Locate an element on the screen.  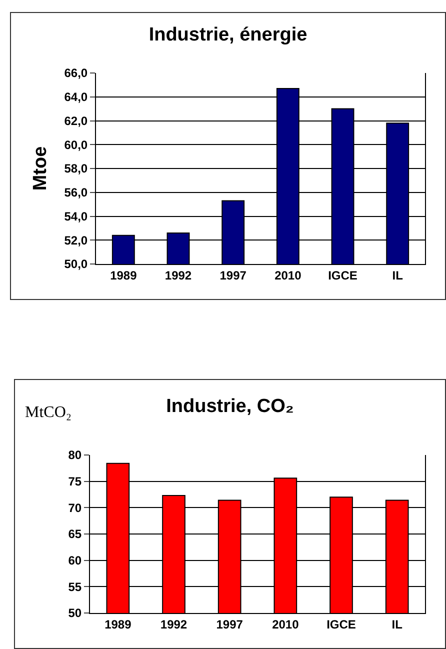
y-tick-label: 65 is located at coordinates (75, 534).